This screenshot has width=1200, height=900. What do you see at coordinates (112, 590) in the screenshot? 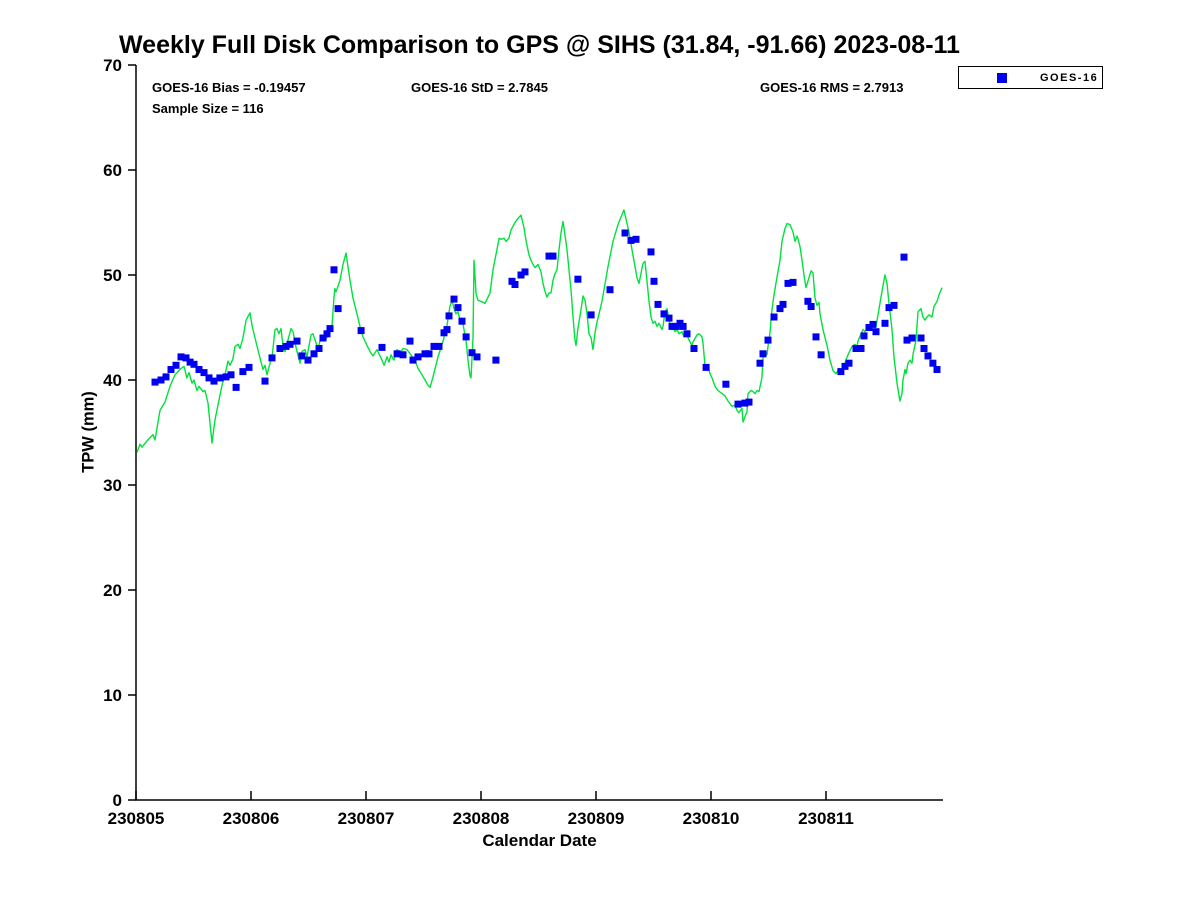
I see `y-tick-label: 20` at bounding box center [112, 590].